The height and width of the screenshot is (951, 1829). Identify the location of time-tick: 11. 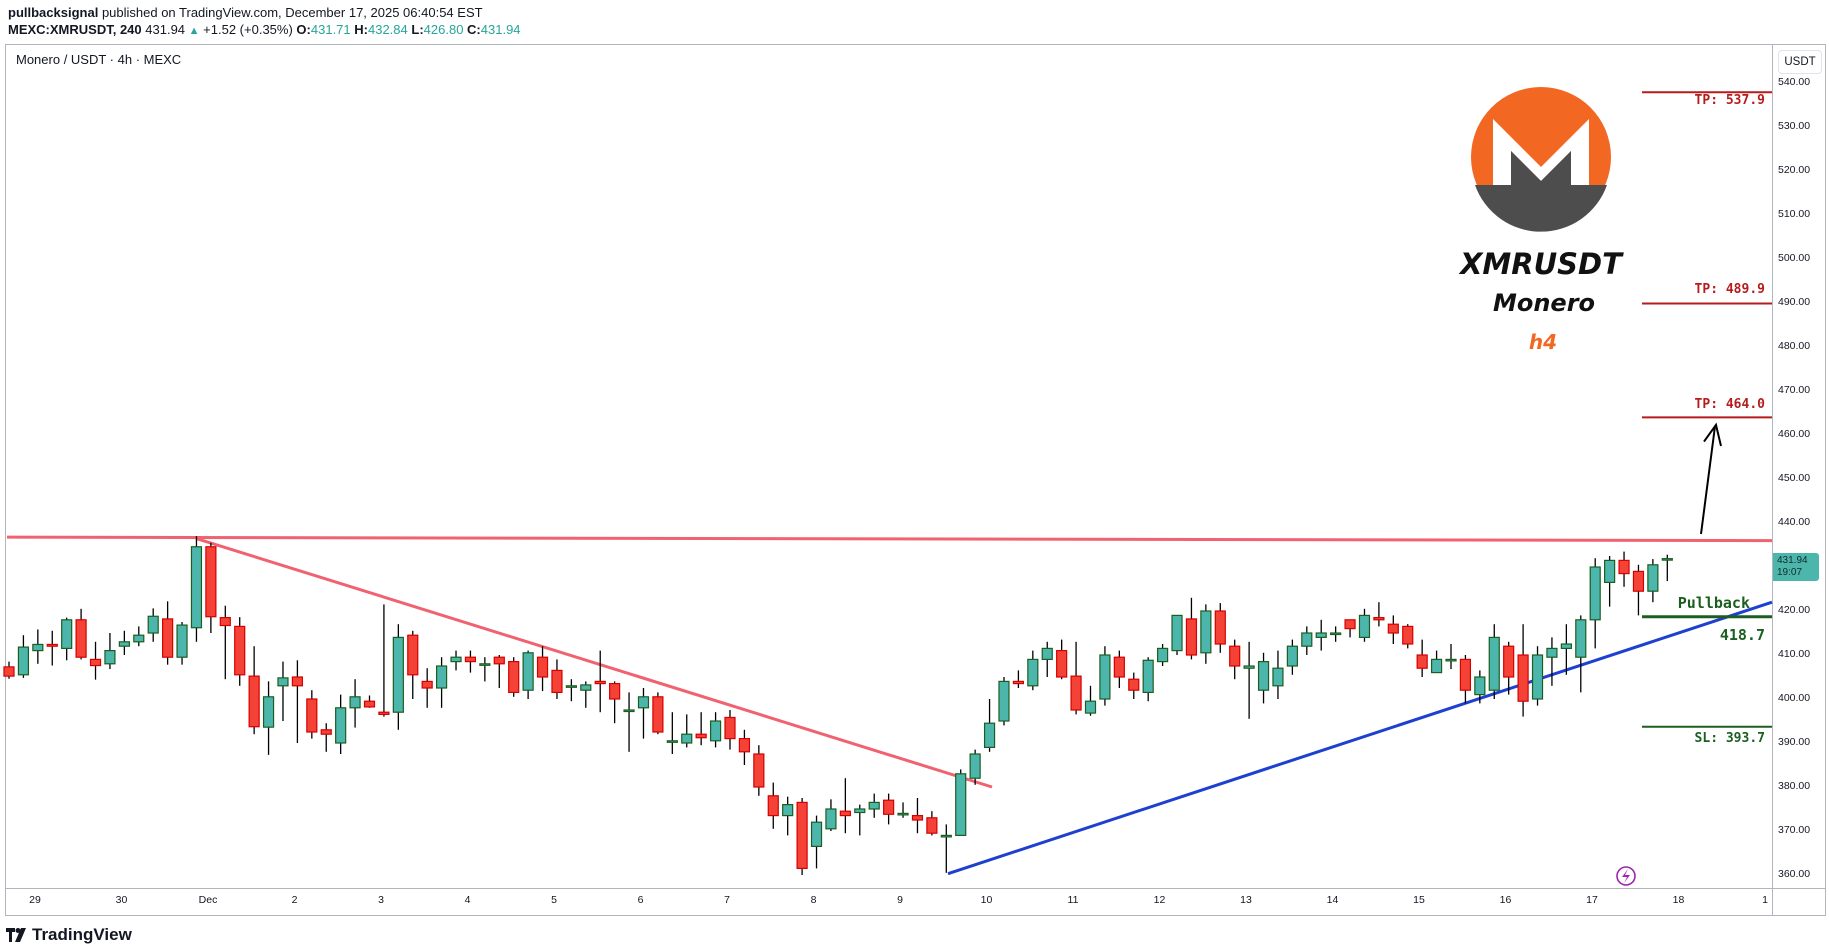
(1073, 900).